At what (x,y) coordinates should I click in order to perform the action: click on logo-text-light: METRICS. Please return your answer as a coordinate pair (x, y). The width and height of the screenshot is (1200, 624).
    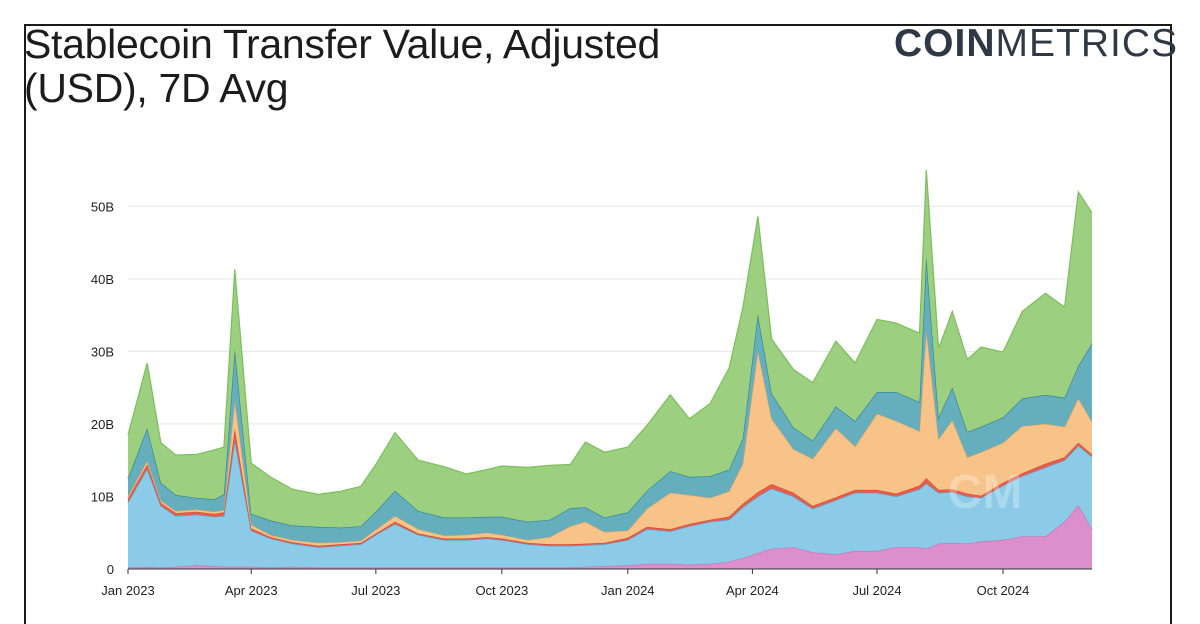
    Looking at the image, I should click on (1086, 43).